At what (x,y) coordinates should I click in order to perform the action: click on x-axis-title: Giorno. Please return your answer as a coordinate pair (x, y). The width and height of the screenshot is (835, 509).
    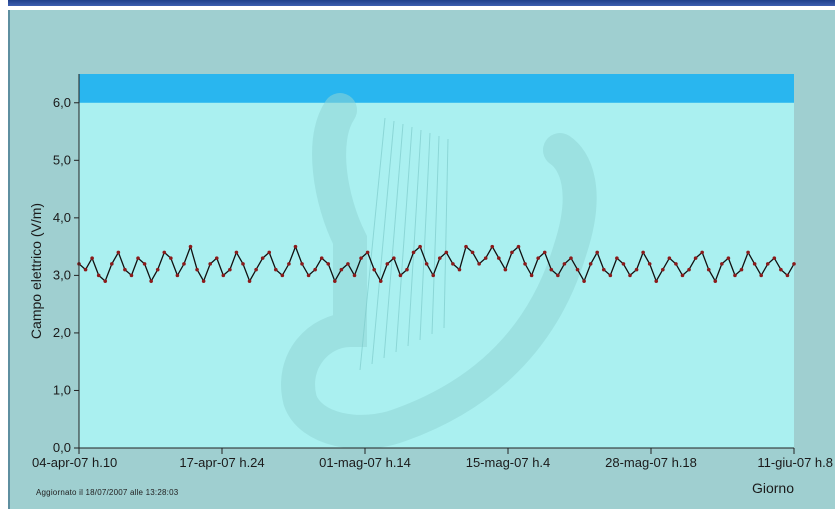
    Looking at the image, I should click on (773, 488).